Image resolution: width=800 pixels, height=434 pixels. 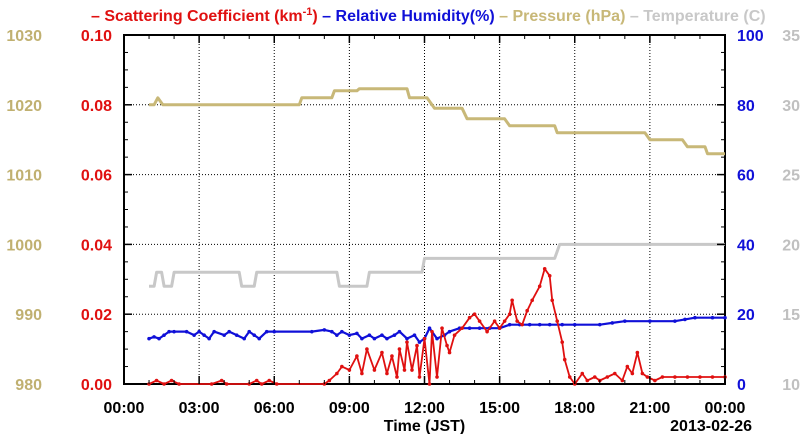 What do you see at coordinates (199, 408) in the screenshot?
I see `x-tick-label: 03:00` at bounding box center [199, 408].